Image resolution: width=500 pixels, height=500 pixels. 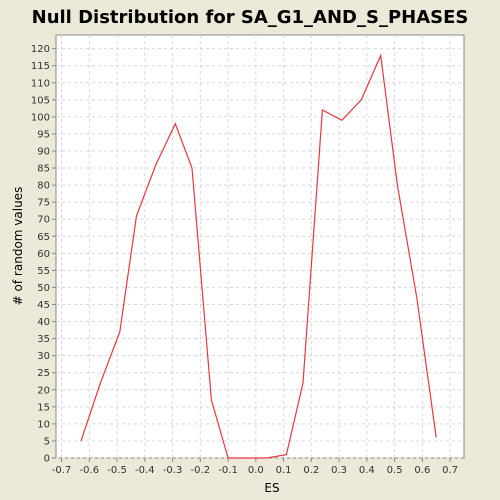 I want to click on x-tick-label: 0.2, so click(x=311, y=470).